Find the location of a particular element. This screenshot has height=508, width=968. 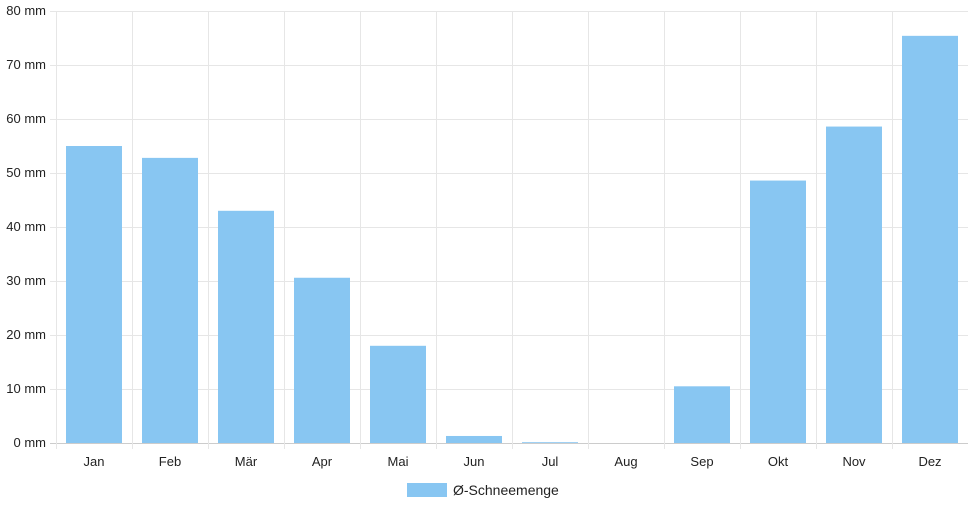

bar-okt is located at coordinates (778, 311).